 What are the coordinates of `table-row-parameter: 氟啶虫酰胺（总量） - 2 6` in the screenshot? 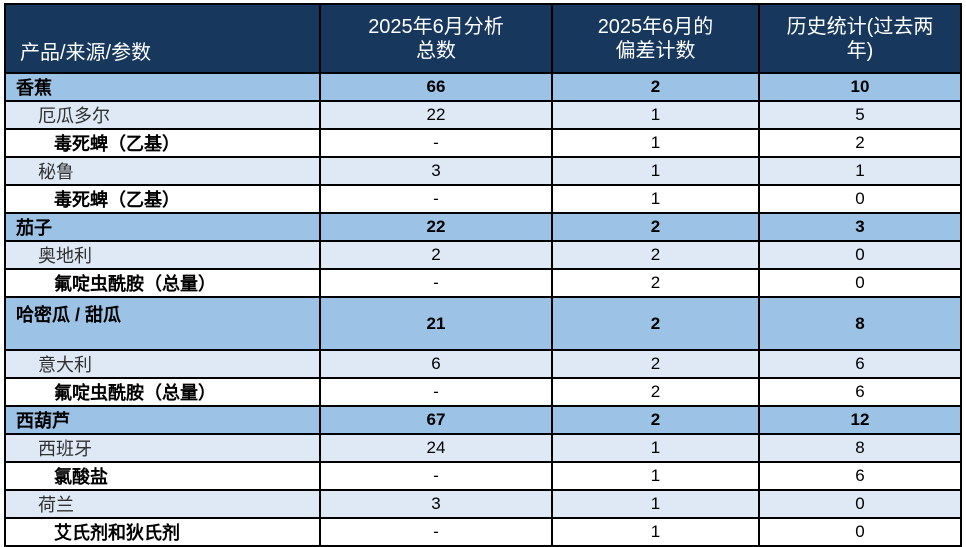 It's located at (483, 392).